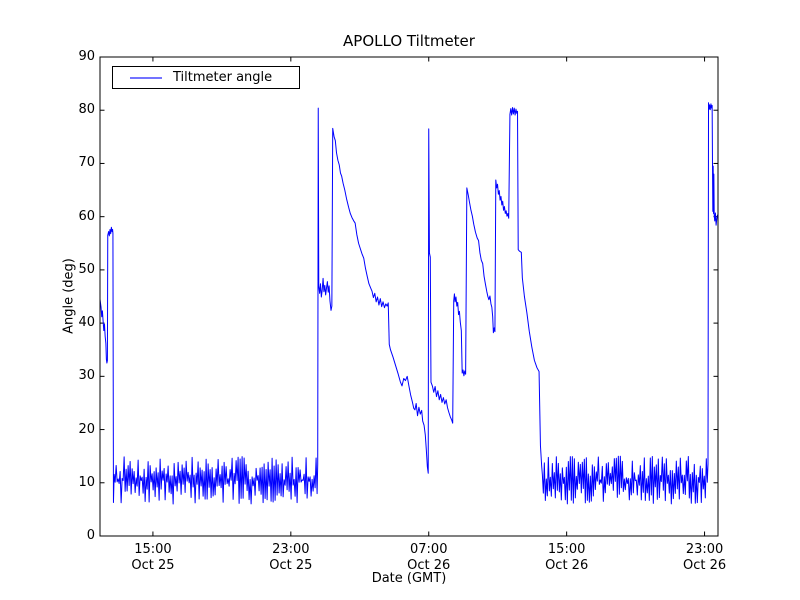 This screenshot has height=600, width=800. What do you see at coordinates (86, 163) in the screenshot?
I see `y-tick-label: 70` at bounding box center [86, 163].